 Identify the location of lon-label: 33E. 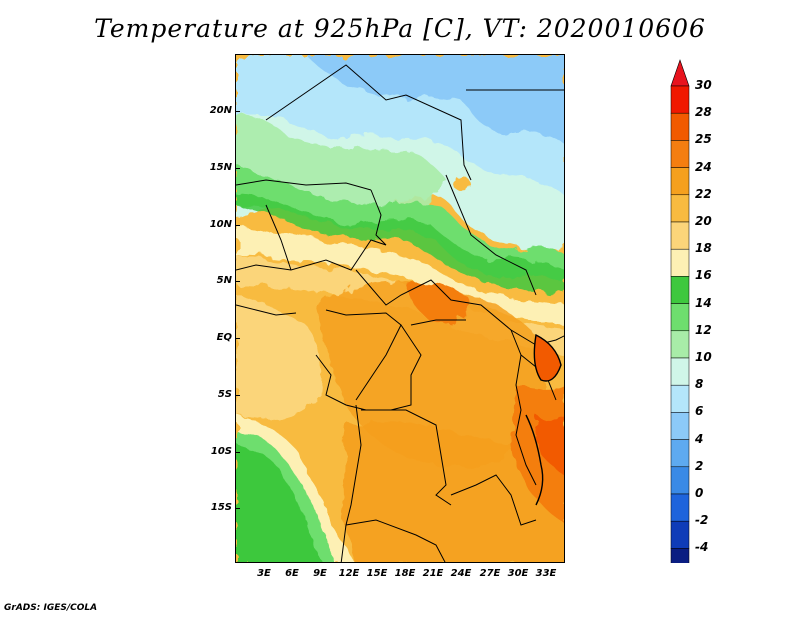
(546, 573).